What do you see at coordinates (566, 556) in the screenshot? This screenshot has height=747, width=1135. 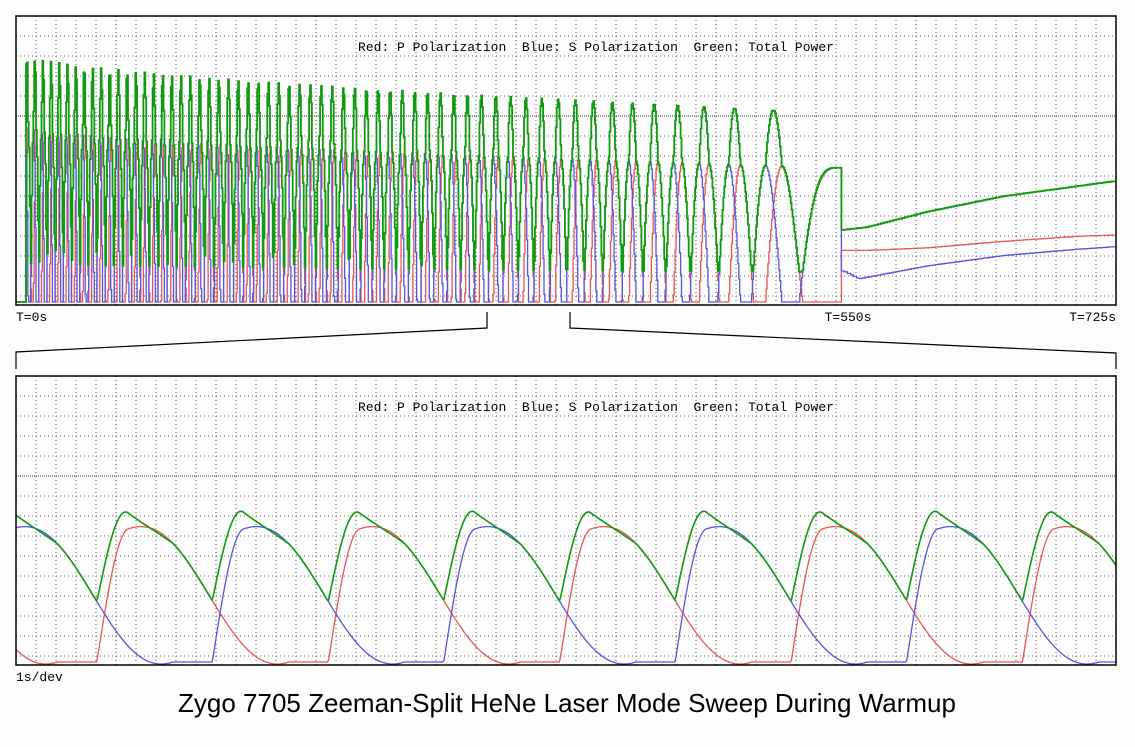 I see `detail-series-total-power` at bounding box center [566, 556].